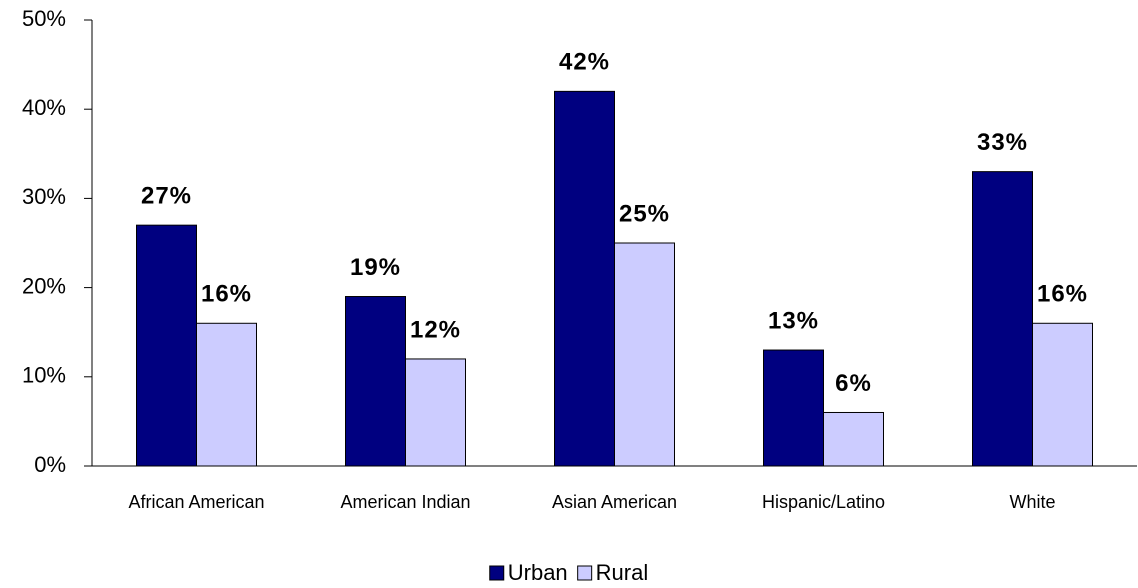  I want to click on x-tick-label: African American, so click(196, 502).